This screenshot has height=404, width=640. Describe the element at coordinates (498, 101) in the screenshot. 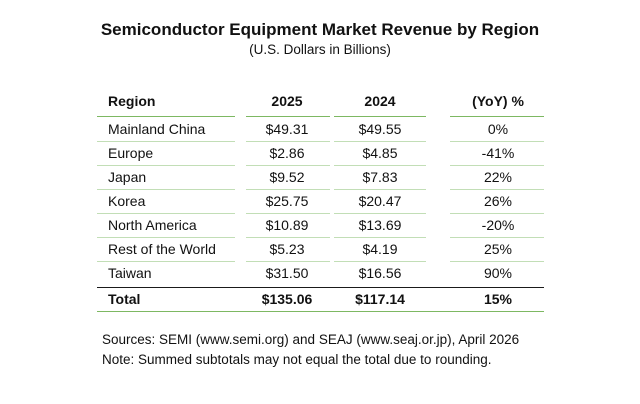

I see `header-yoy: (YoY) %` at that location.